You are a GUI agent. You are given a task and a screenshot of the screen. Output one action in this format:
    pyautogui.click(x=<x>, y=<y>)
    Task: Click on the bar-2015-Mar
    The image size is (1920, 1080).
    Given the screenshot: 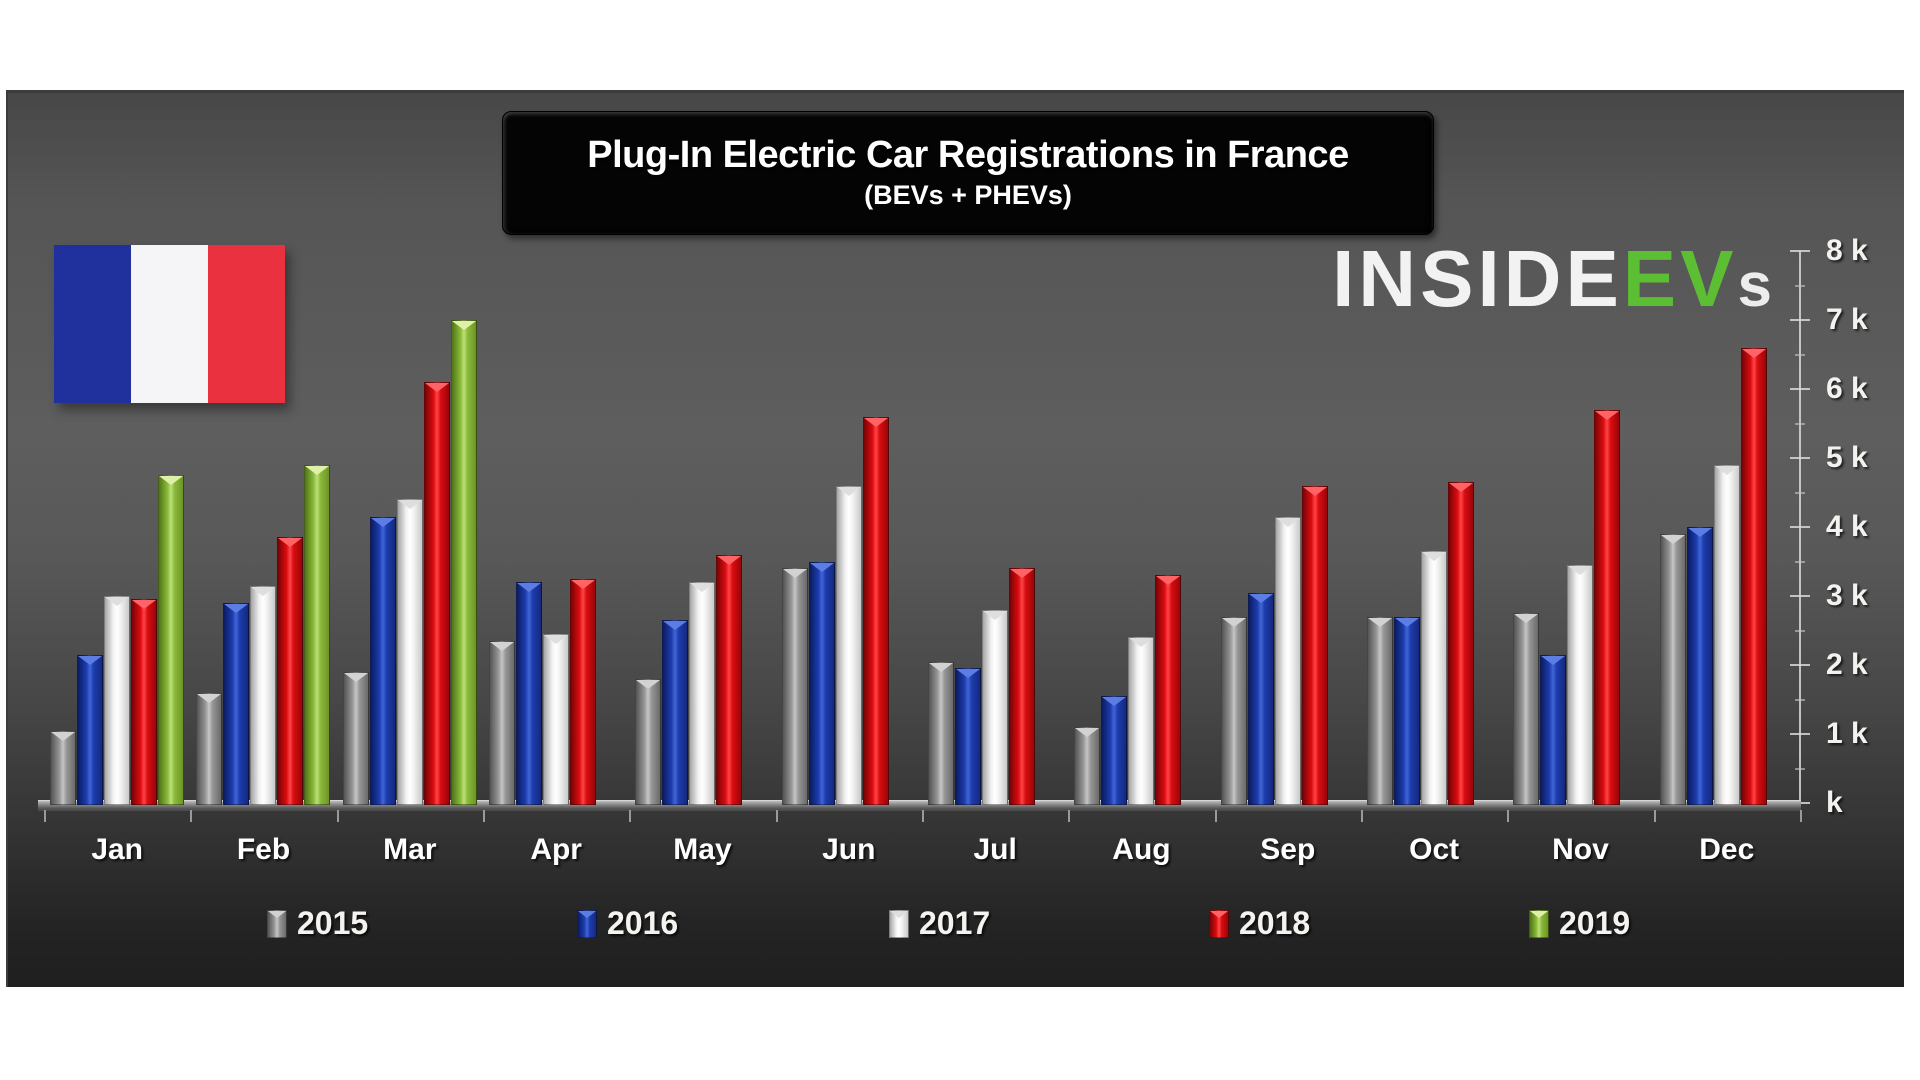 What is the action you would take?
    pyautogui.click(x=355, y=738)
    